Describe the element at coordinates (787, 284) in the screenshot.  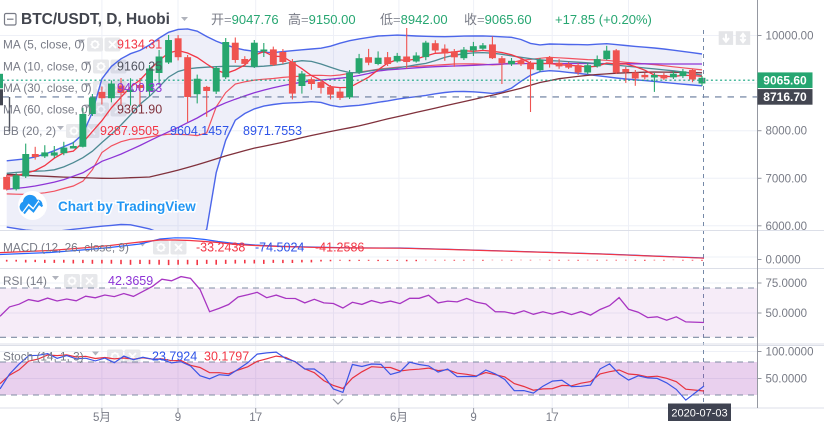
I see `svg-text: 75.0000` at that location.